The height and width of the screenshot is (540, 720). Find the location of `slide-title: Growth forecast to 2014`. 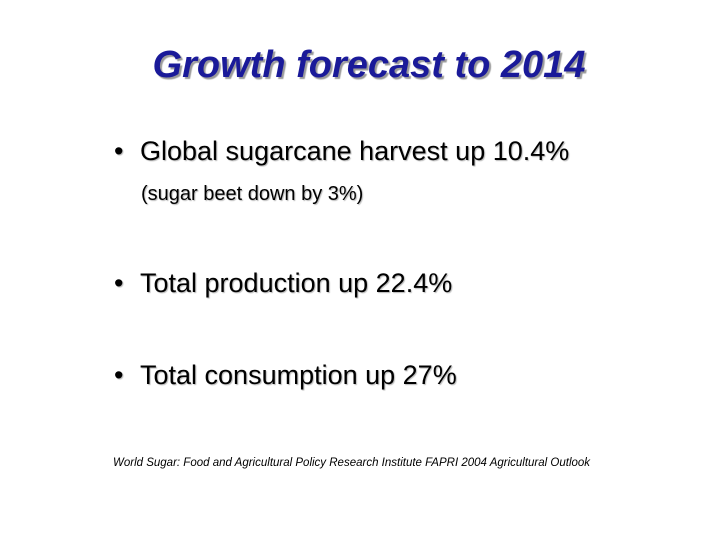

slide-title: Growth forecast to 2014 is located at coordinates (369, 65).